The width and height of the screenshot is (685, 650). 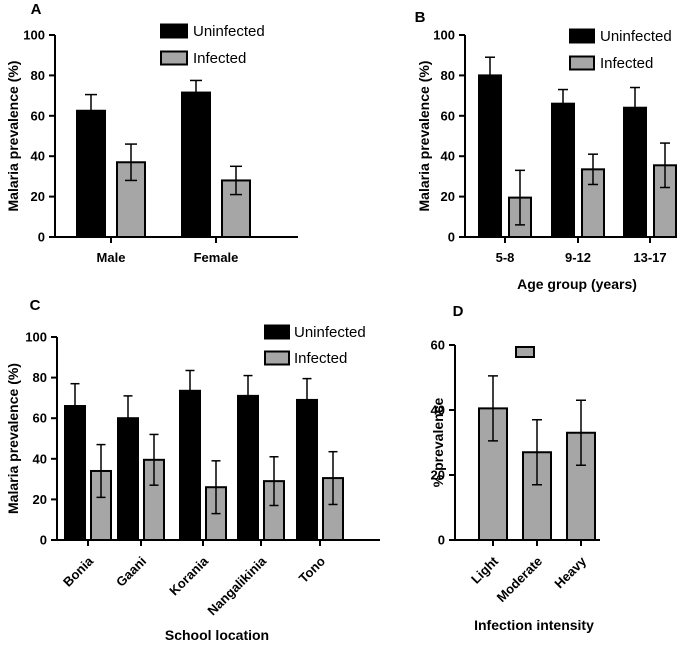 I want to click on x-category-label: 9-12, so click(x=578, y=257).